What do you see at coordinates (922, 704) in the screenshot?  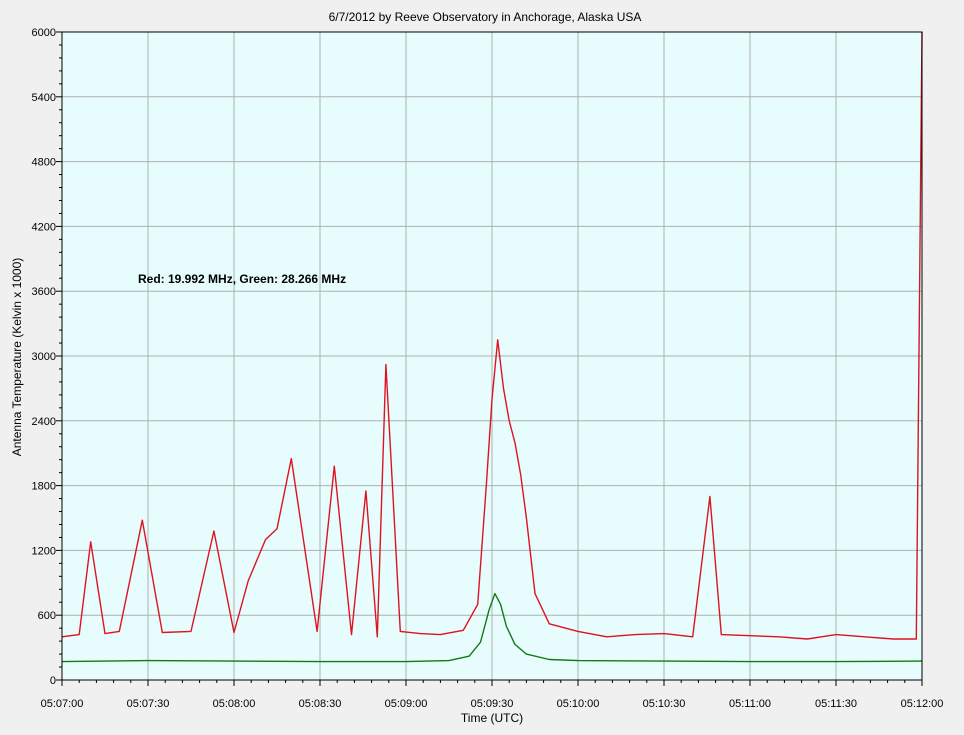 I see `x-tick-label: 05:12:00` at bounding box center [922, 704].